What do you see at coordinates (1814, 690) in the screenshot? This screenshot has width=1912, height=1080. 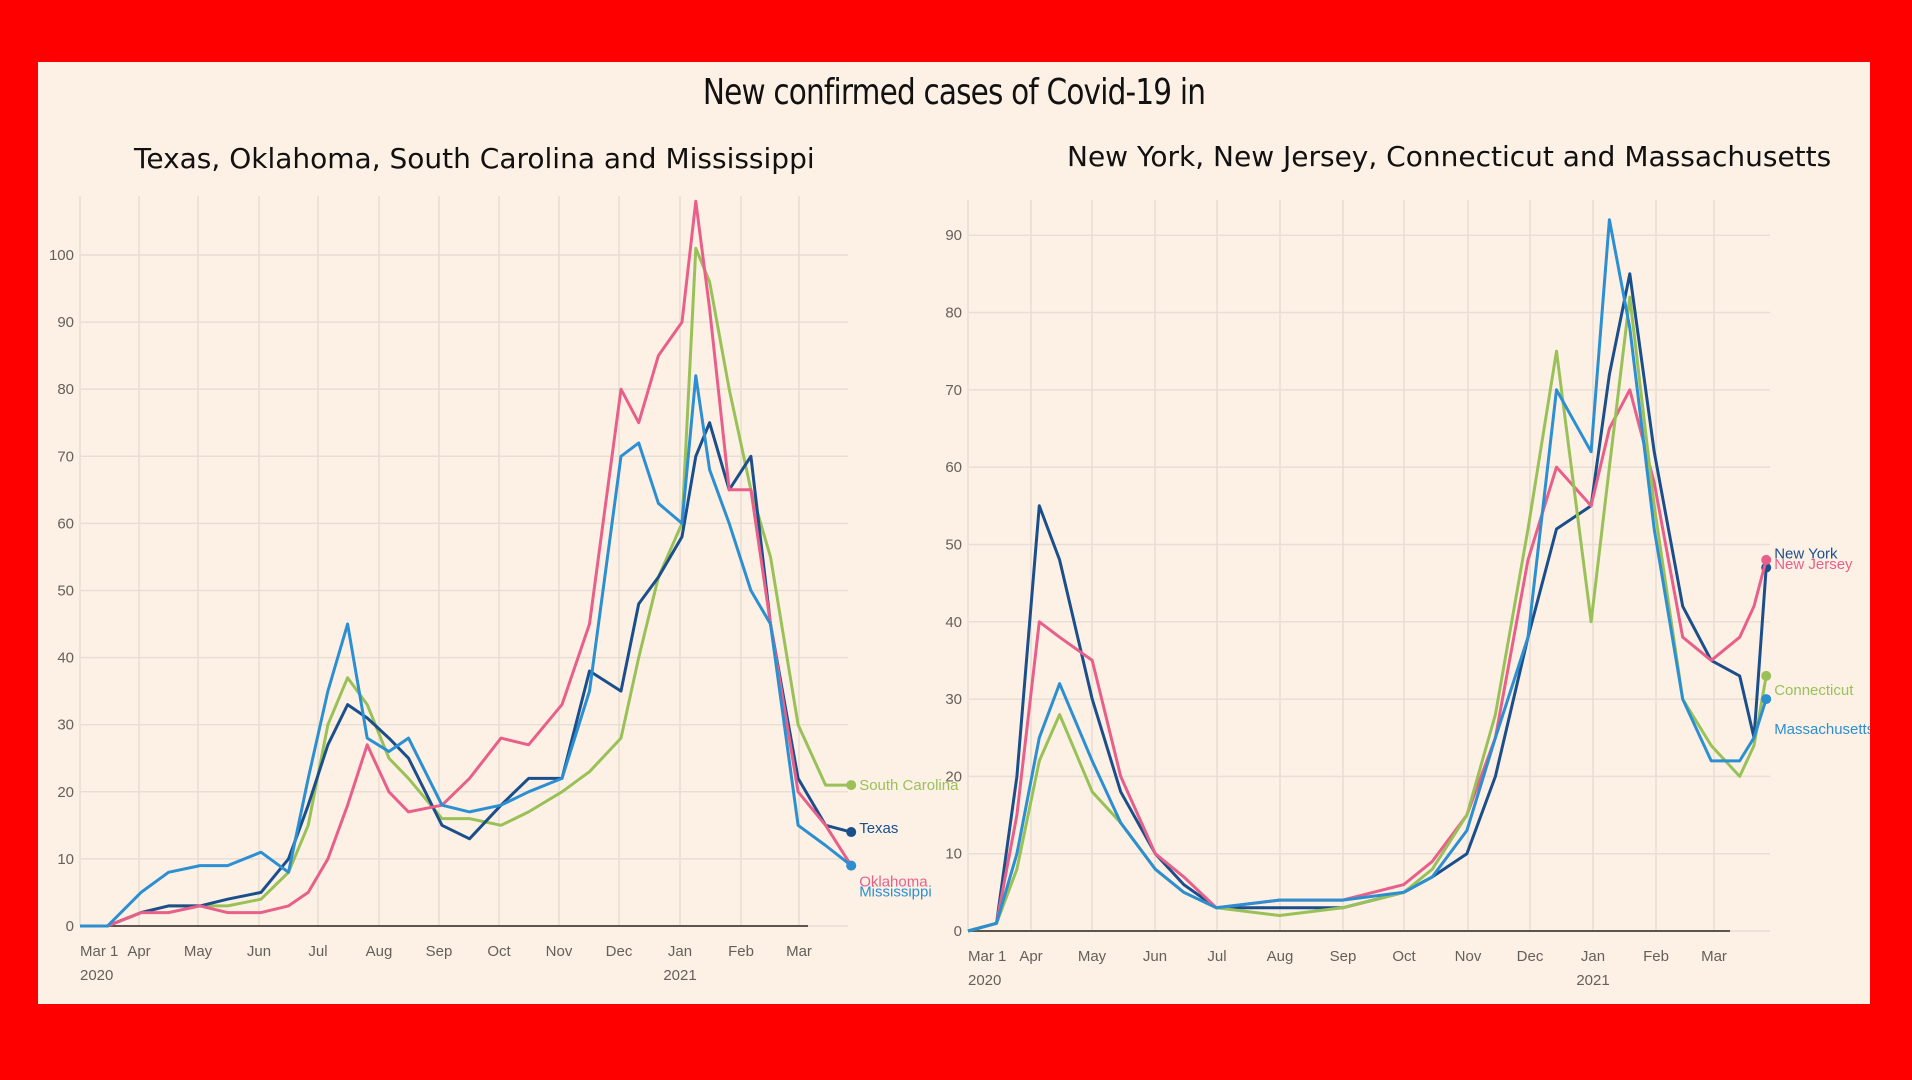 I see `series-label: Connecticut` at bounding box center [1814, 690].